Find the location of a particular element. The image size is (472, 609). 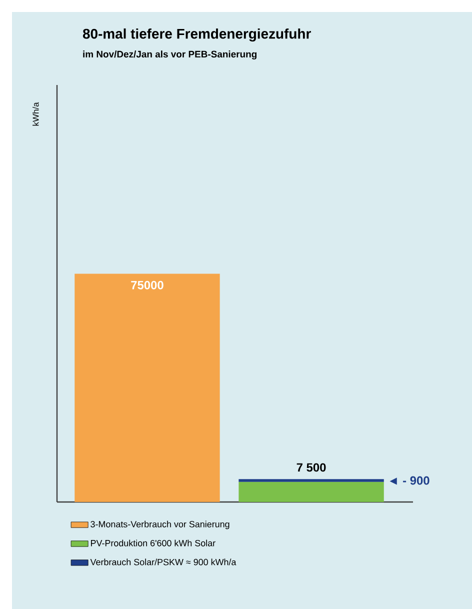

y-axis-title: kWh/a is located at coordinates (35, 114).